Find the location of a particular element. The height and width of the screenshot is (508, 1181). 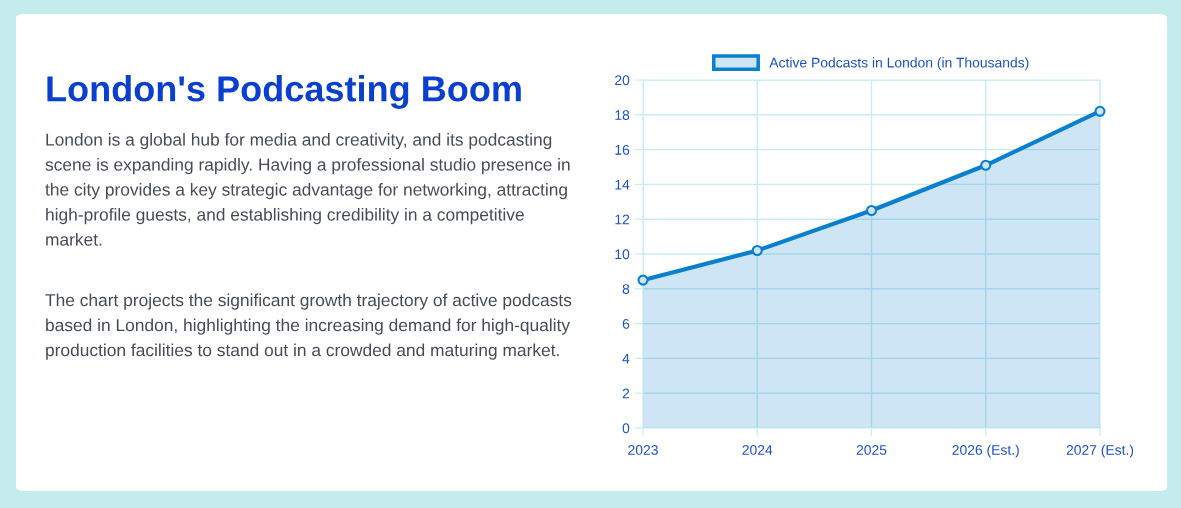

x-tick-label: 2026 (Est.) is located at coordinates (985, 451).